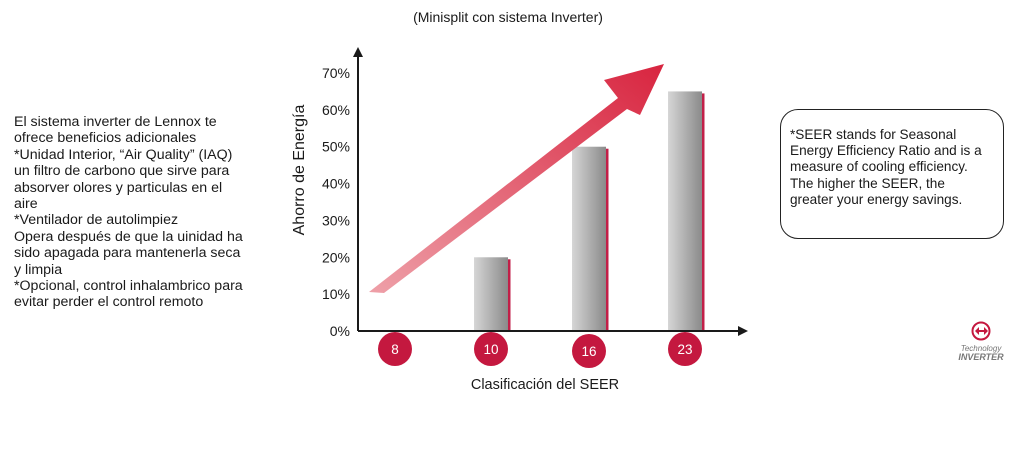 Image resolution: width=1016 pixels, height=460 pixels. I want to click on y-tick-label: 50%, so click(336, 147).